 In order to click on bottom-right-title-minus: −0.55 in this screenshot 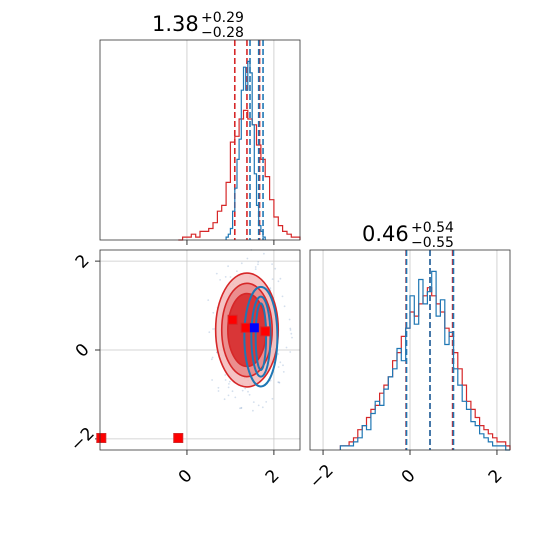, I will do `click(432, 243)`.